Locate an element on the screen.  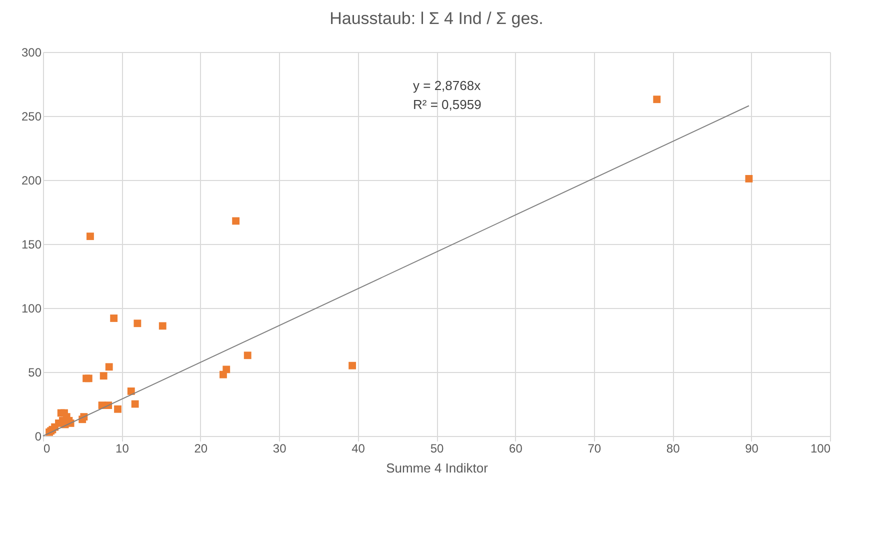
chart-title: Hausstaub: l Σ 4 Ind / Σ ges. is located at coordinates (437, 18).